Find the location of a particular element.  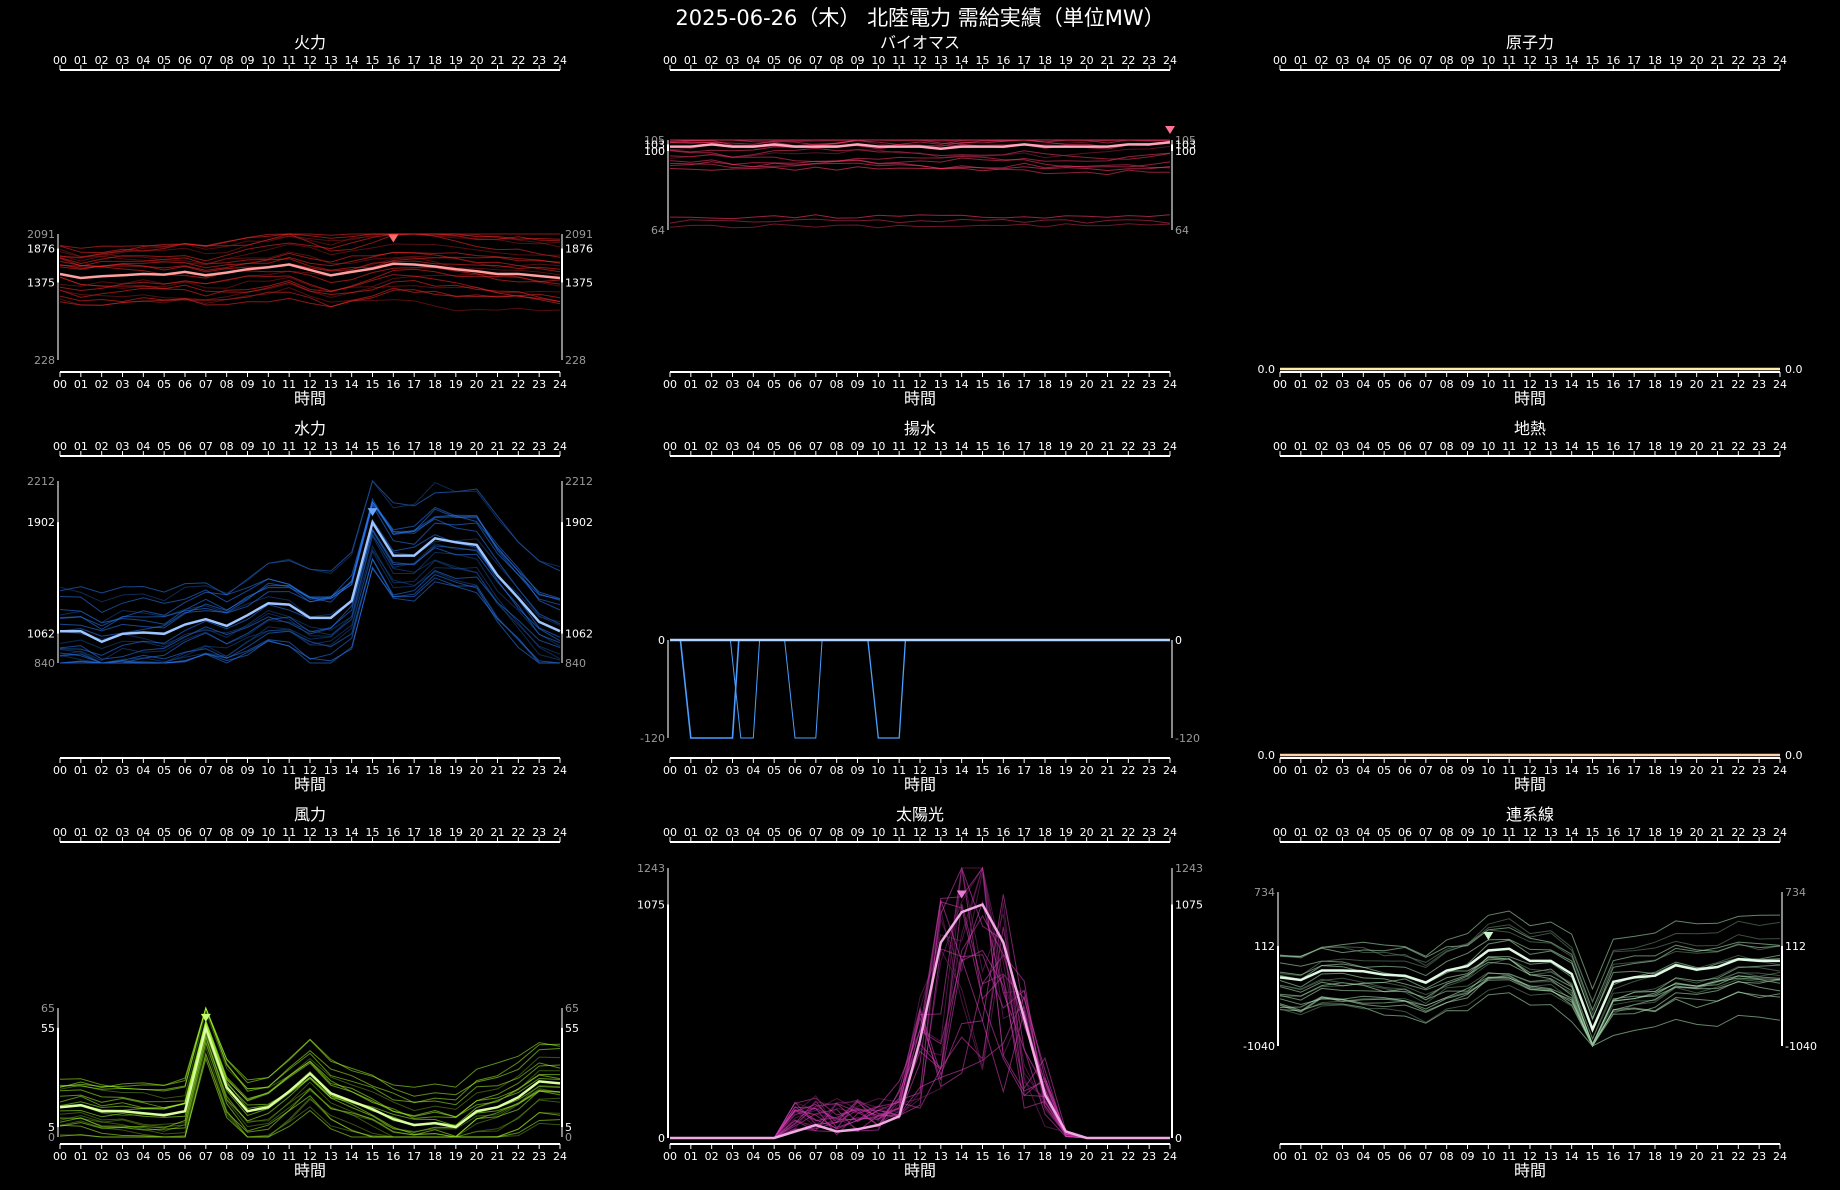

bottom-hour-axis-label: 00 is located at coordinates (60, 1156).